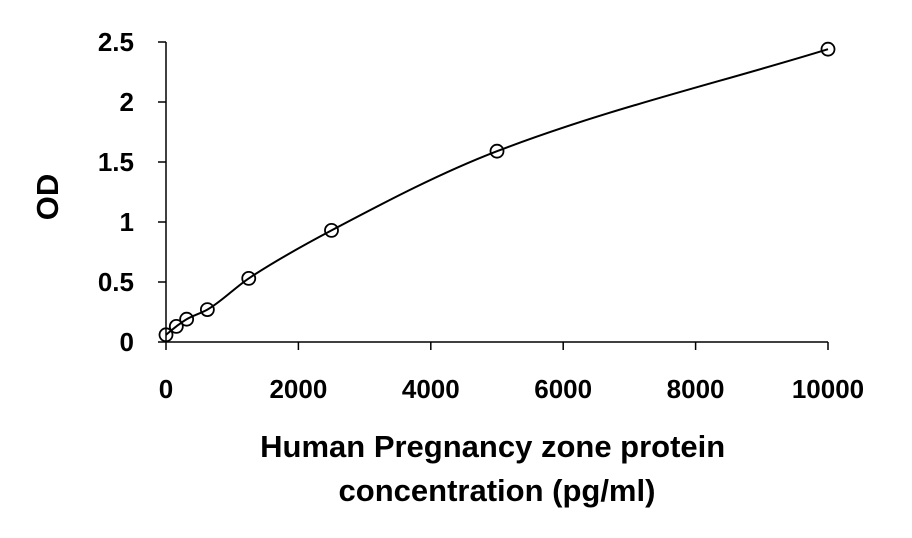 The width and height of the screenshot is (912, 538). Describe the element at coordinates (127, 222) in the screenshot. I see `y-tick-label: 1` at that location.